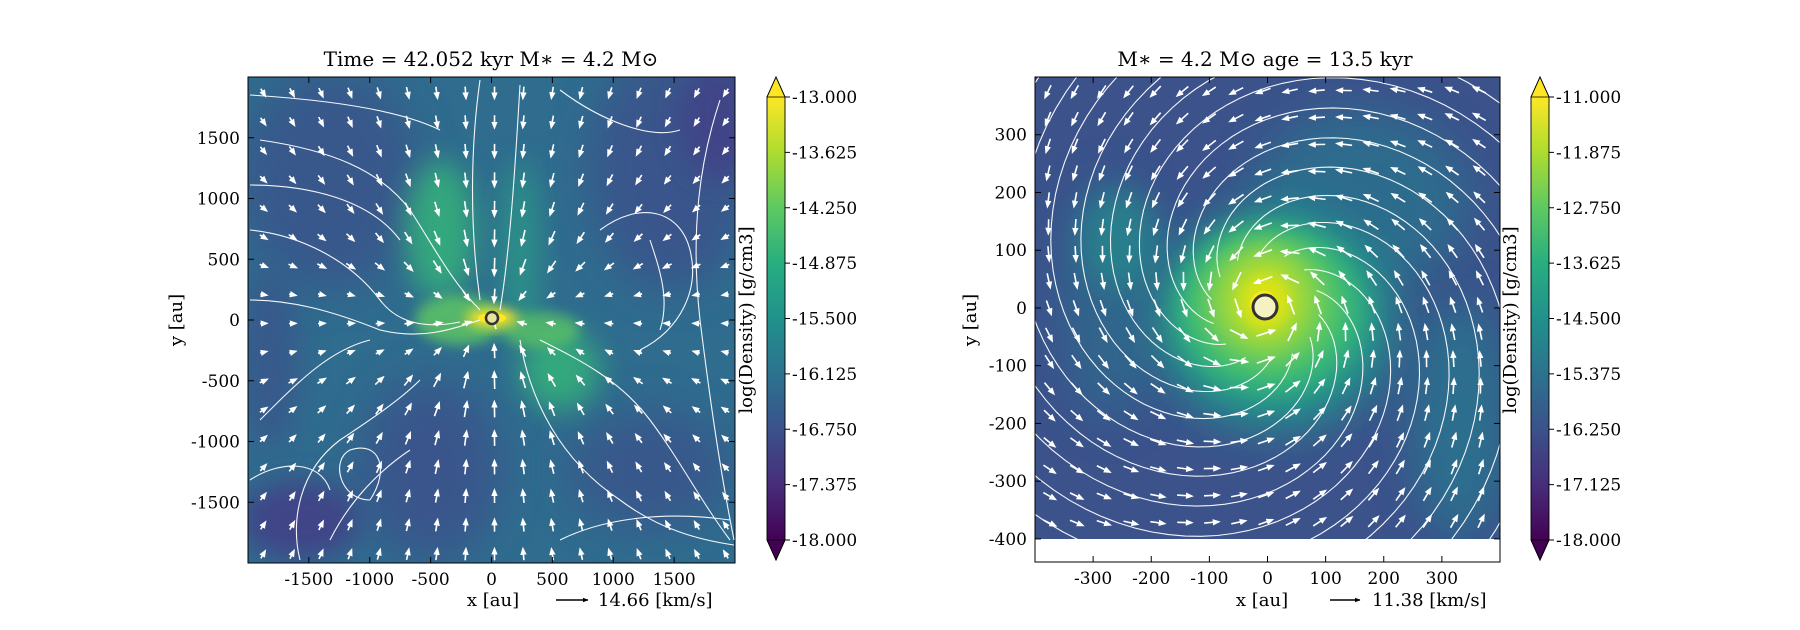  Describe the element at coordinates (824, 264) in the screenshot. I see `colorbar-tick-label: -14.875` at that location.